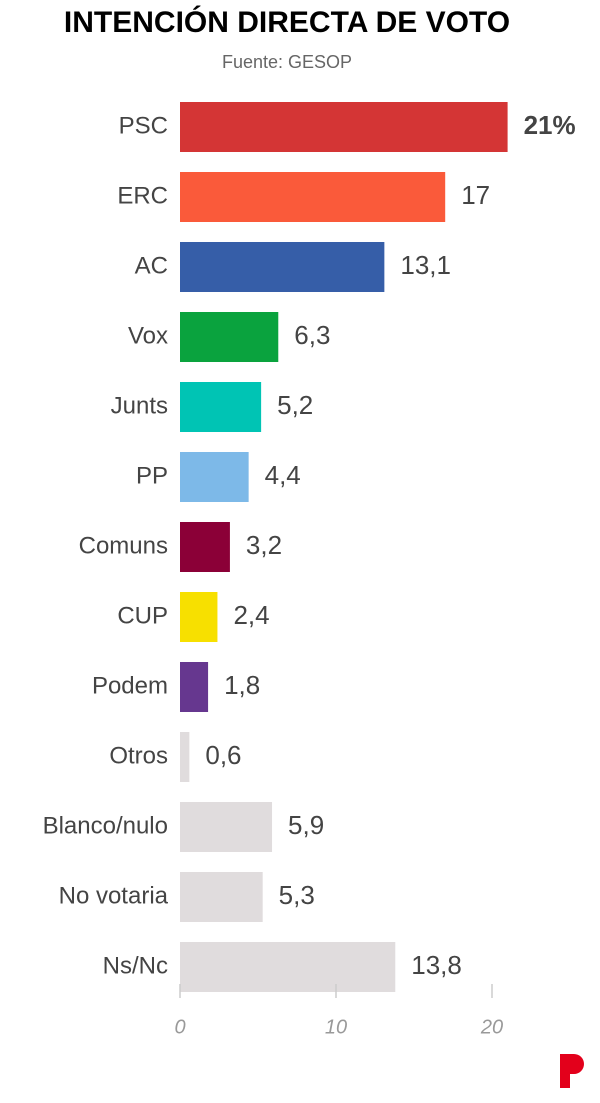  I want to click on x-tick-label: 20, so click(491, 1027).